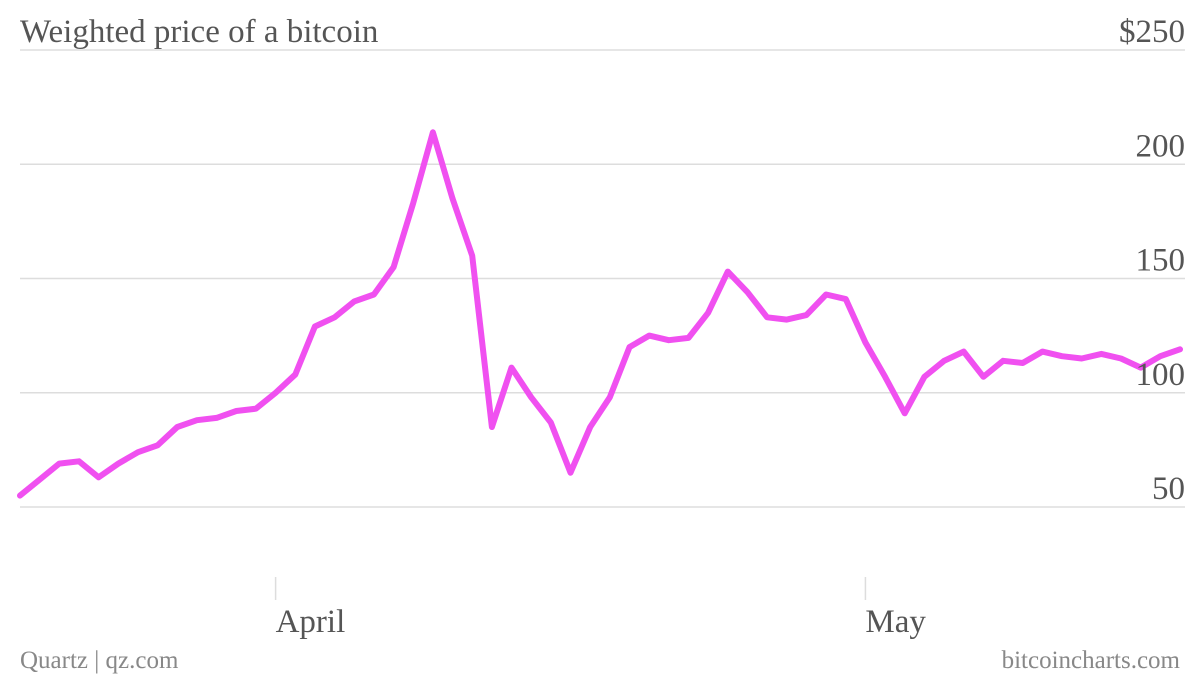 This screenshot has width=1200, height=676. I want to click on y-tick-label-150: 150, so click(1161, 261).